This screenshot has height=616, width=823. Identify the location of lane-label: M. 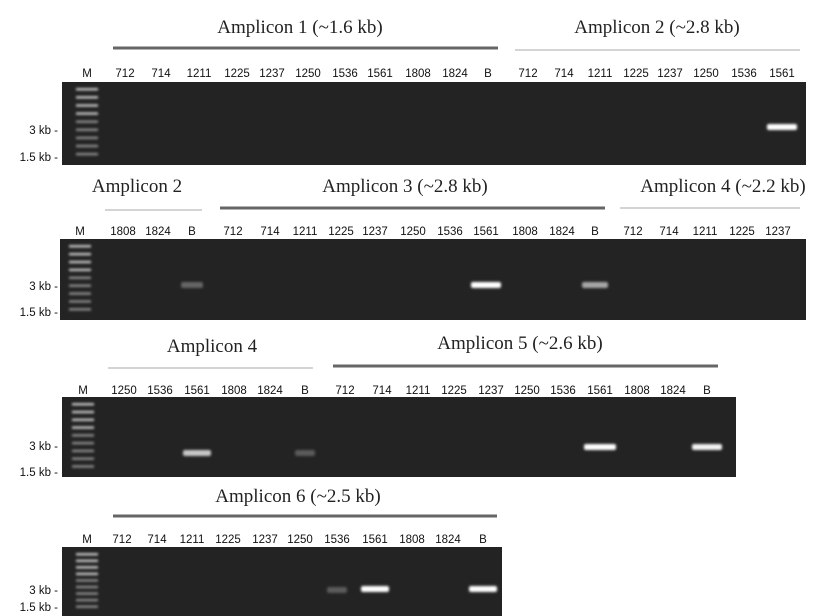
(87, 540).